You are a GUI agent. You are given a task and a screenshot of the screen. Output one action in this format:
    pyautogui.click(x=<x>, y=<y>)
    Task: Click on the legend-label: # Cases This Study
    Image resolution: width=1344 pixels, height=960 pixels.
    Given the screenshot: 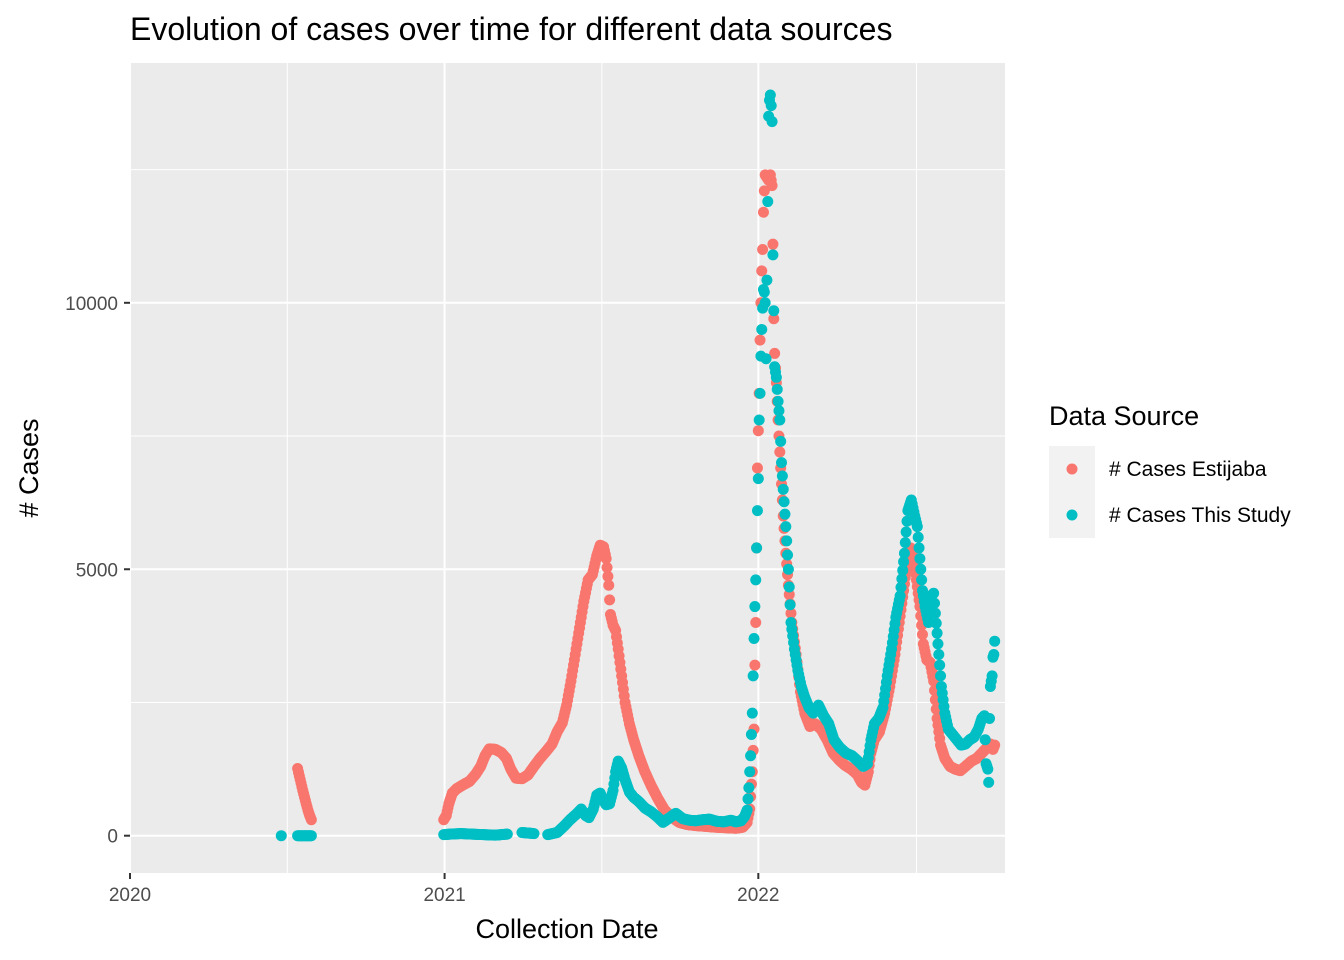 What is the action you would take?
    pyautogui.click(x=1200, y=515)
    